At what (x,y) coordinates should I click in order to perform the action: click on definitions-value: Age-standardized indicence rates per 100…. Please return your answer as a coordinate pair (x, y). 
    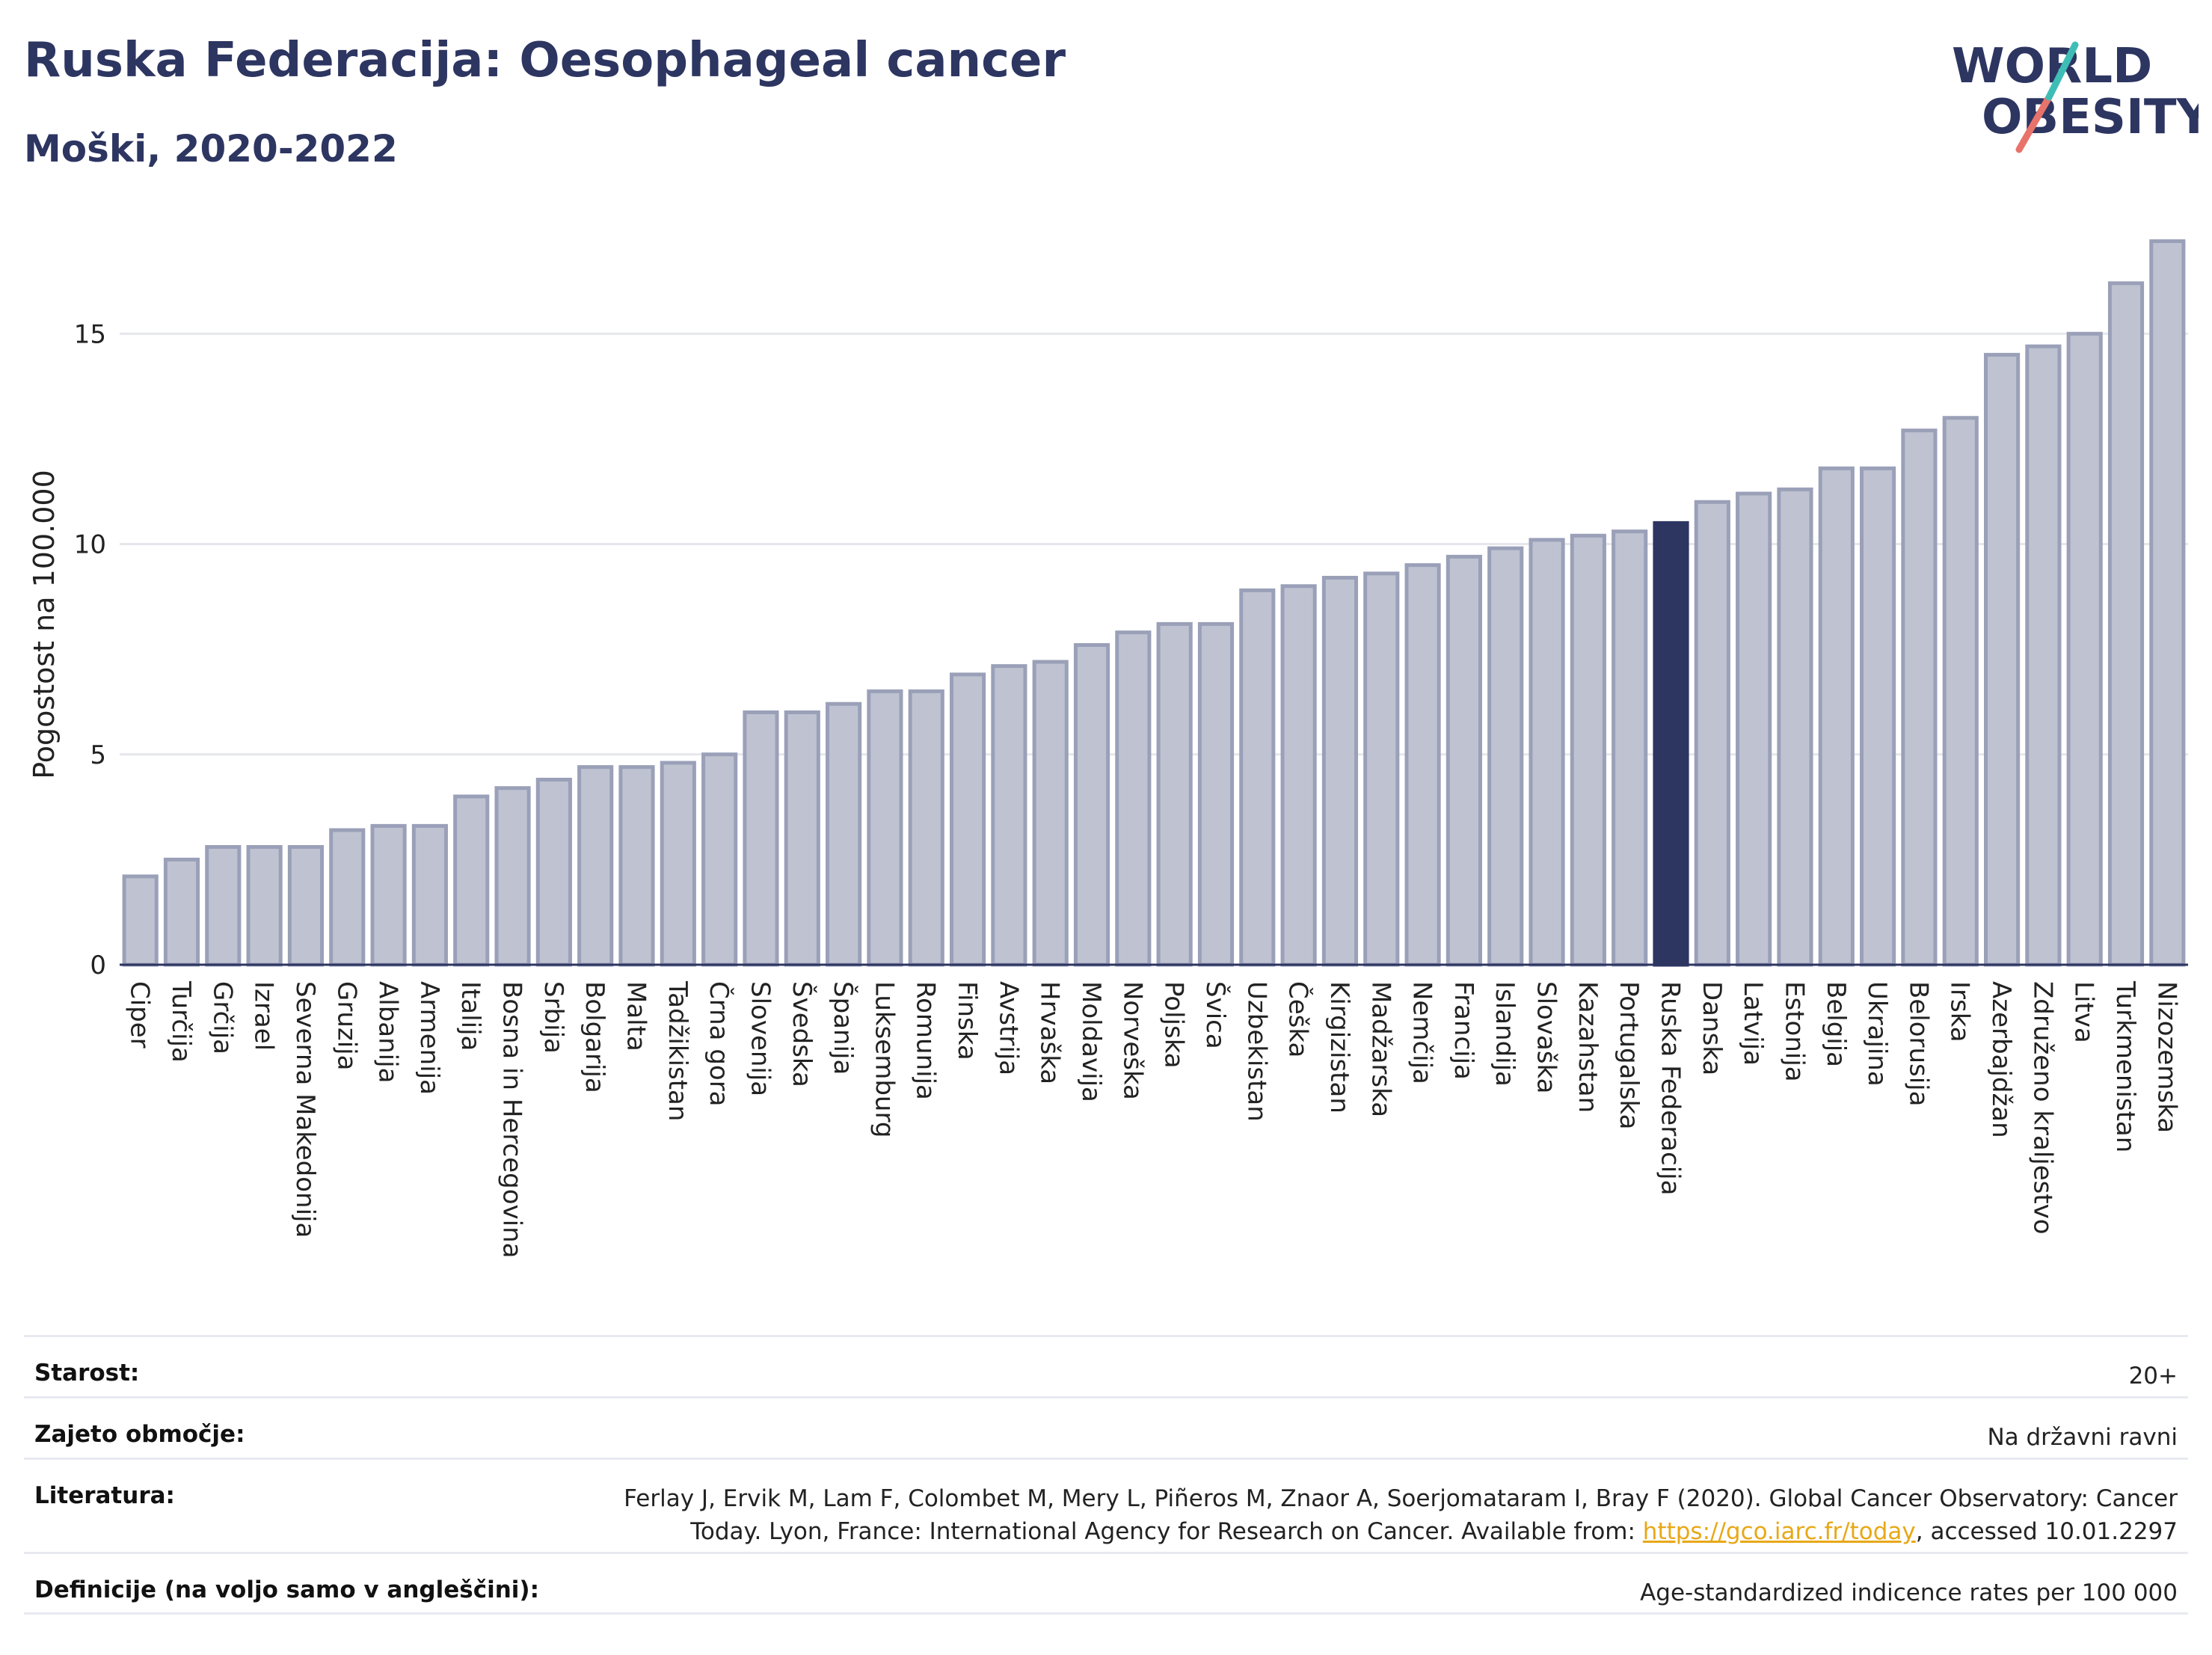
    Looking at the image, I should click on (1909, 1592).